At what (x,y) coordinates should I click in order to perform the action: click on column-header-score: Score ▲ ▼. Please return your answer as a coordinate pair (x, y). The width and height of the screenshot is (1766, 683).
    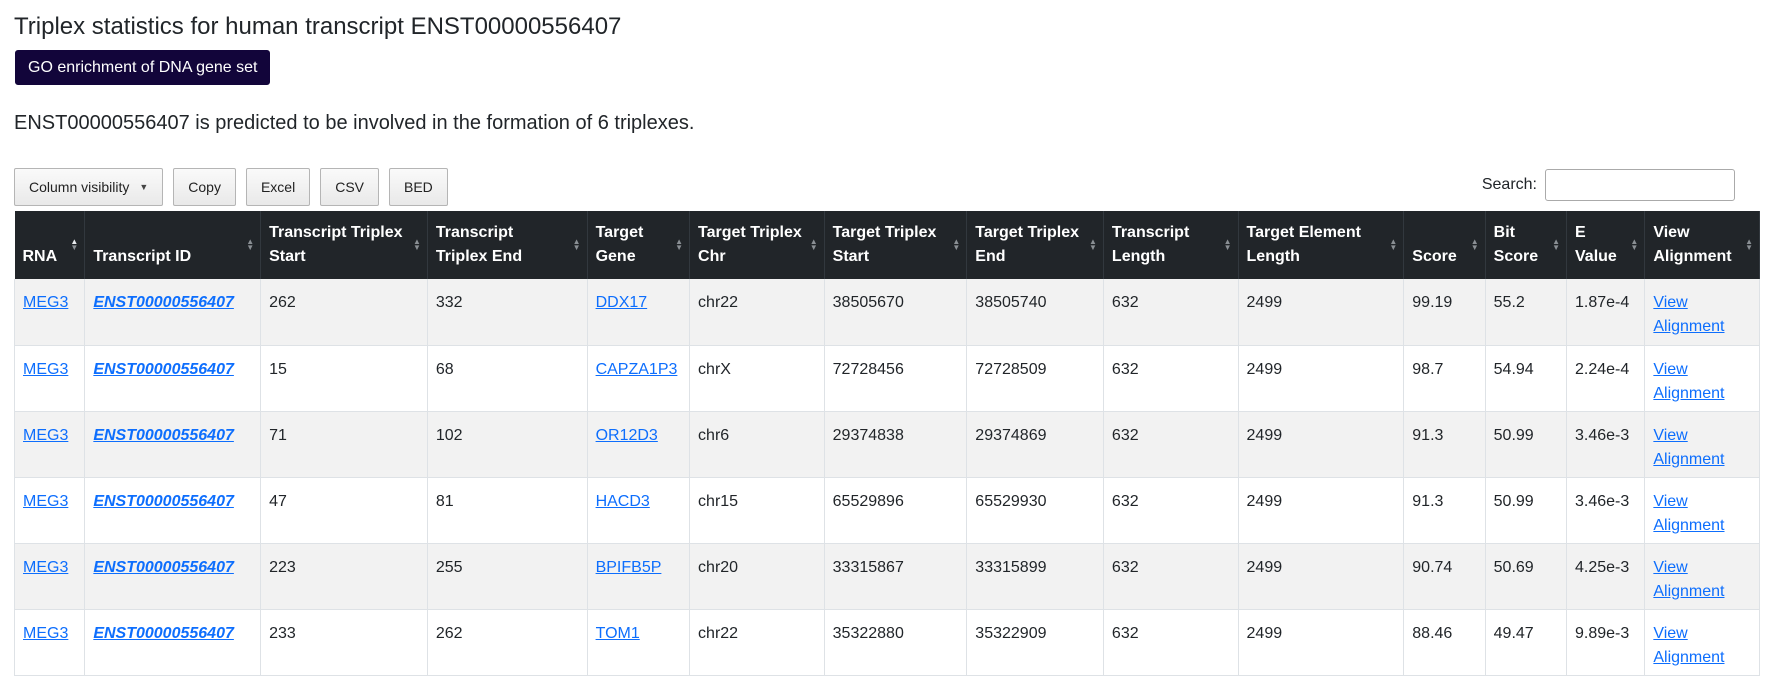
    Looking at the image, I should click on (1444, 245).